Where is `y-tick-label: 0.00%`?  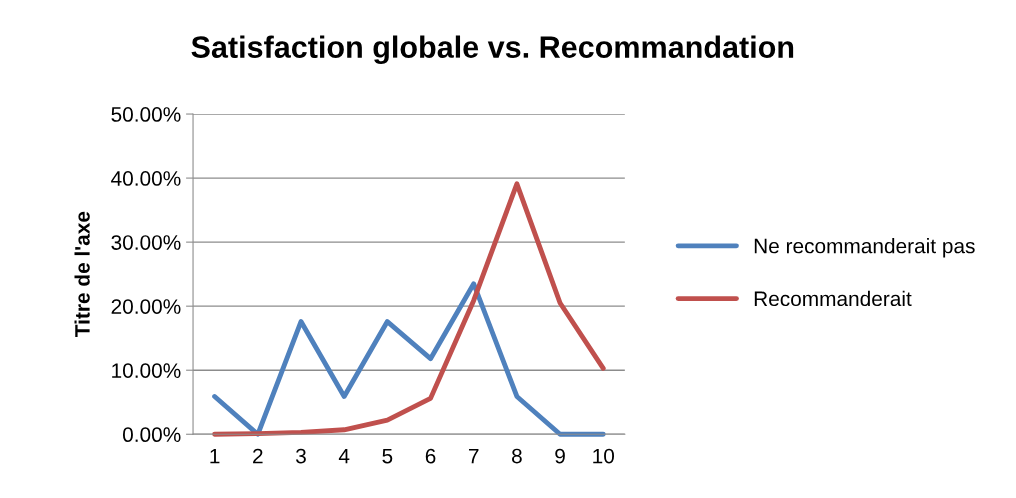 y-tick-label: 0.00% is located at coordinates (151, 435).